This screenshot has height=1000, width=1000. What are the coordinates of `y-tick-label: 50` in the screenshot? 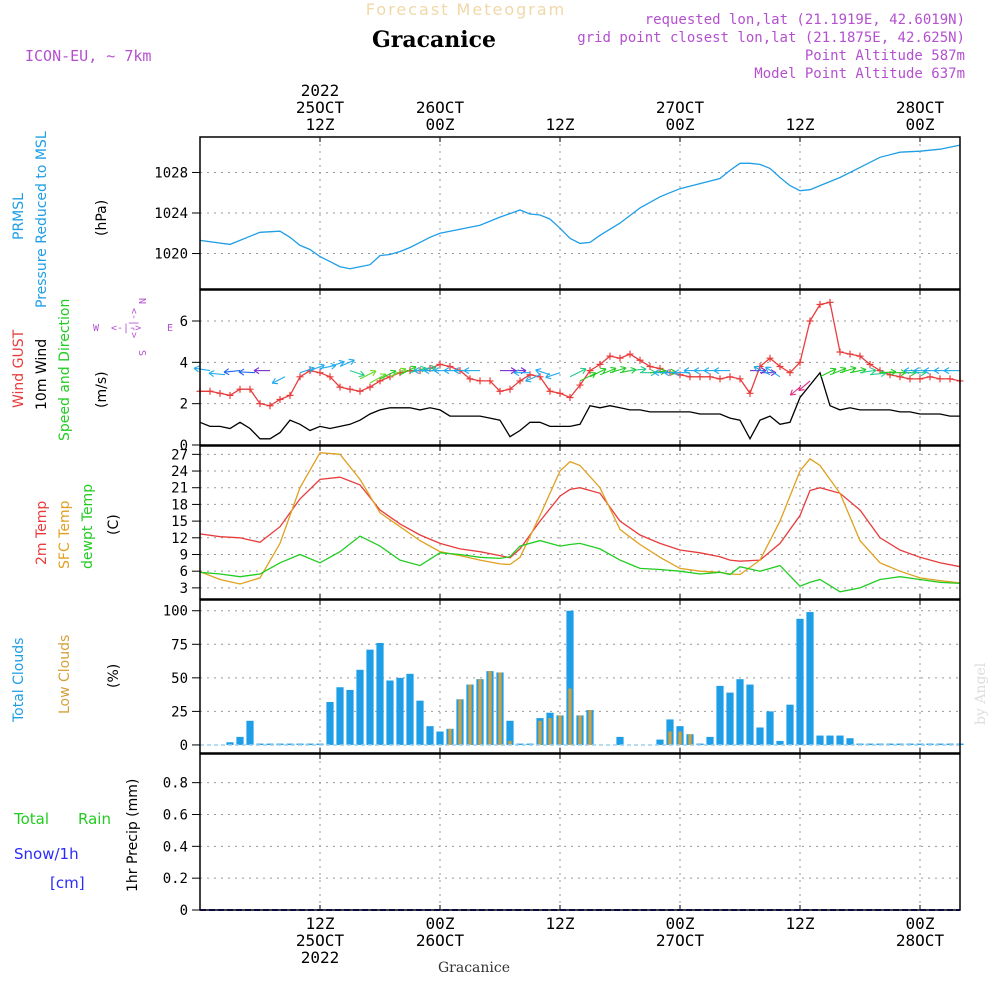 It's located at (179, 679).